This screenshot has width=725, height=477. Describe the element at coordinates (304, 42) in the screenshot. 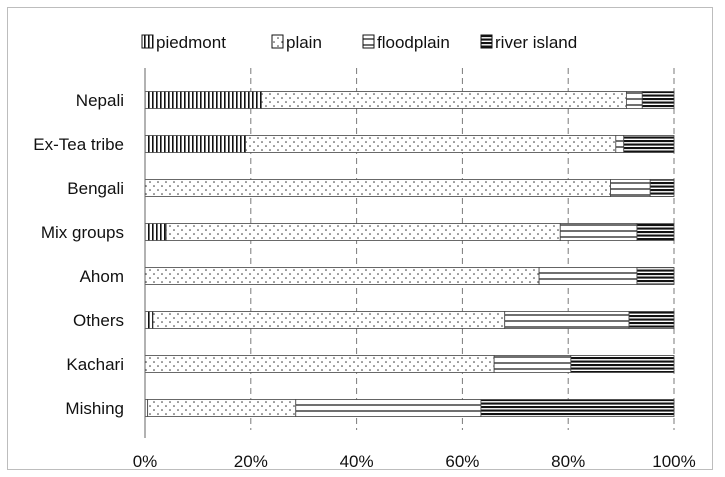

I see `legend-label: plain` at that location.